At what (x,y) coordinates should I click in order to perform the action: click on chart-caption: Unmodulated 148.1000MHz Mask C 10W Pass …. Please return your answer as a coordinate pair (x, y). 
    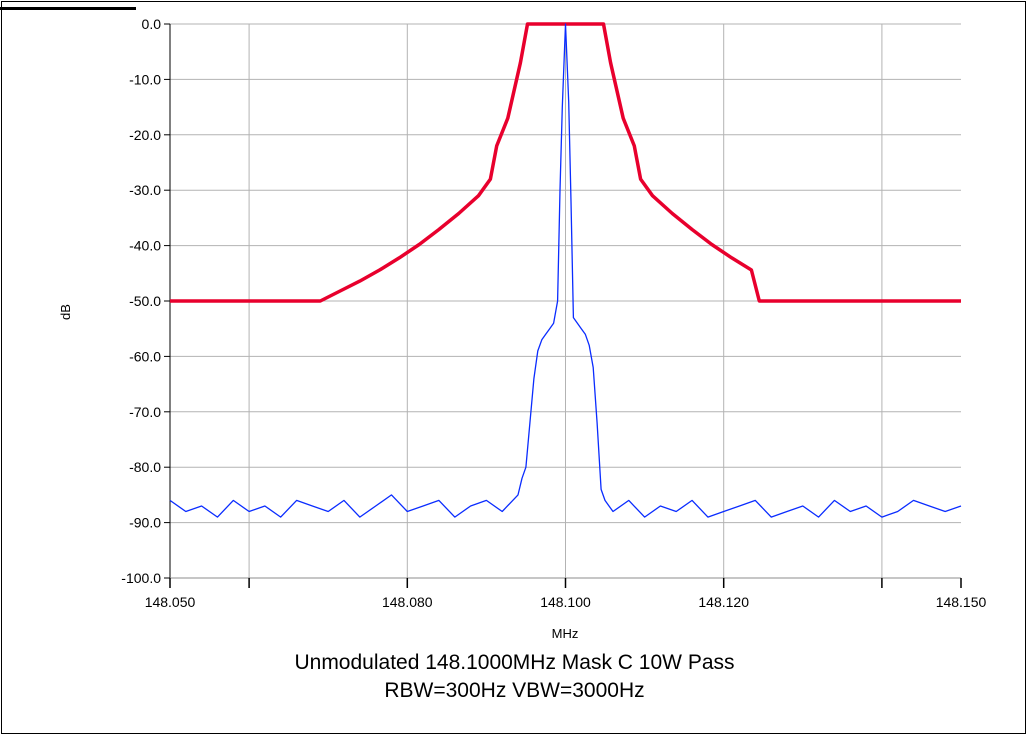
    Looking at the image, I should click on (514, 677).